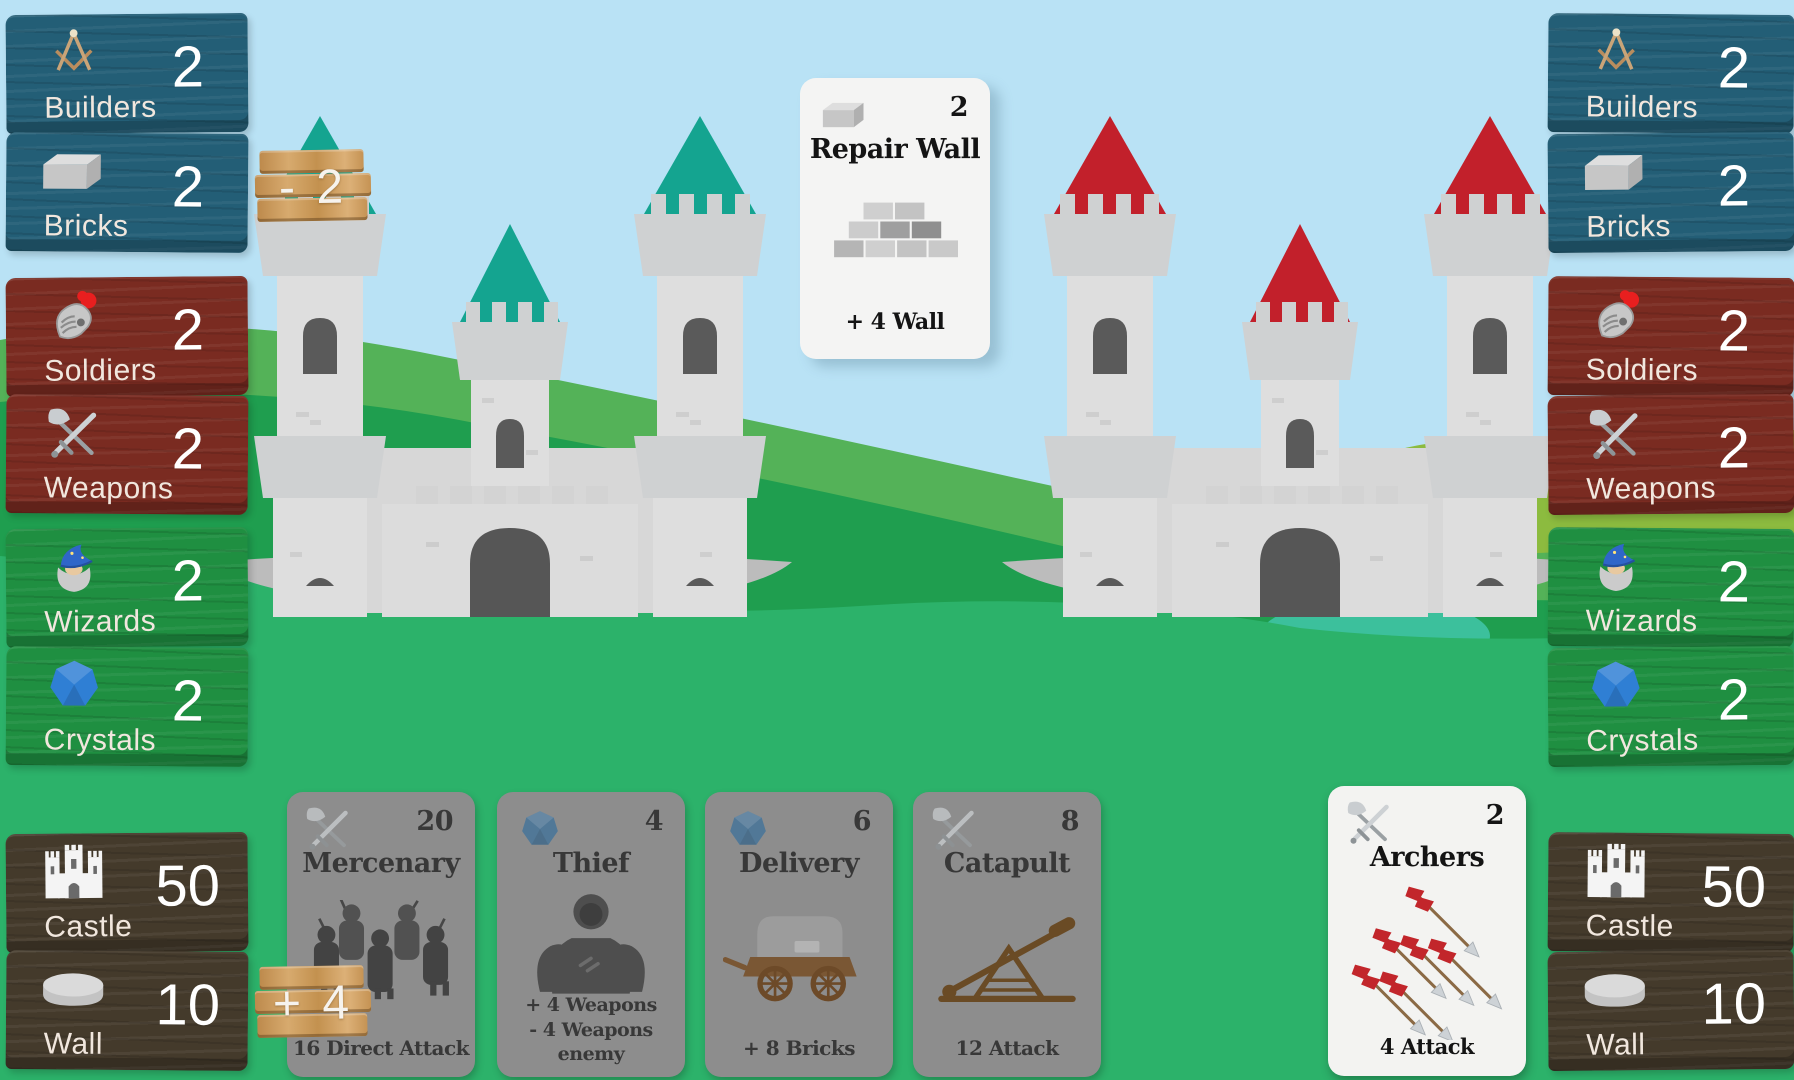 The image size is (1794, 1080). Describe the element at coordinates (127, 192) in the screenshot. I see `left-bricks-panel: Bricks 2` at that location.